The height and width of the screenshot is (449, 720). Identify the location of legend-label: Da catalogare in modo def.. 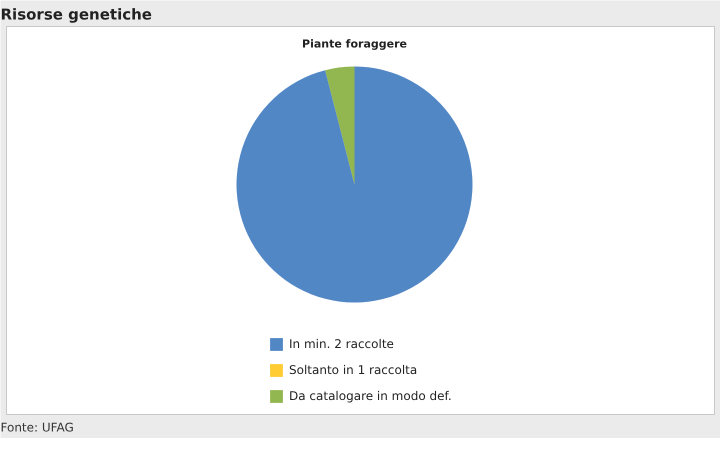
(370, 396).